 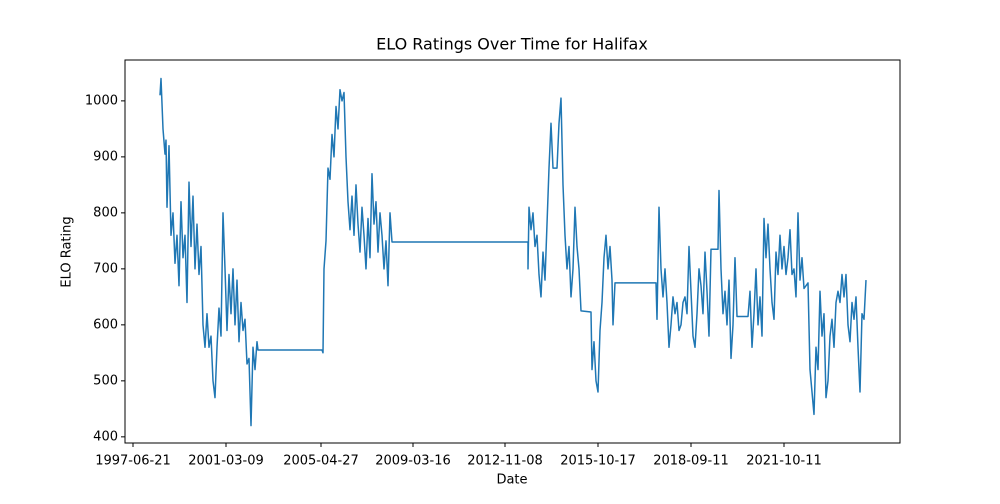 What do you see at coordinates (105, 156) in the screenshot?
I see `y-tick-label: 900` at bounding box center [105, 156].